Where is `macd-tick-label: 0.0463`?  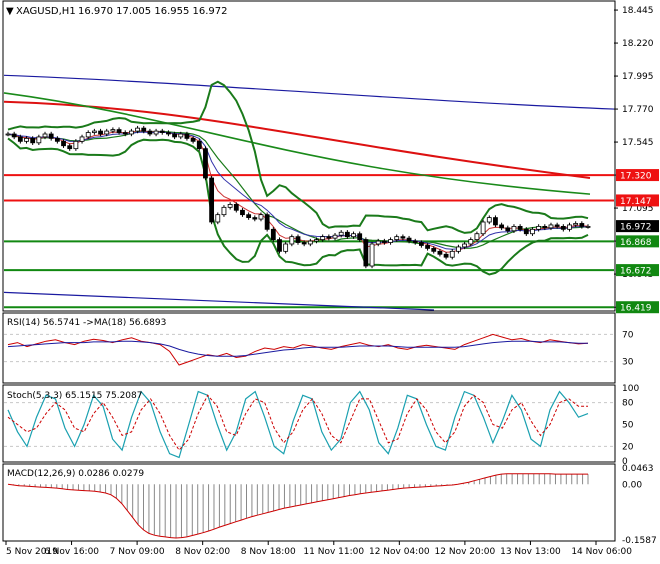
macd-tick-label: 0.0463 is located at coordinates (638, 469).